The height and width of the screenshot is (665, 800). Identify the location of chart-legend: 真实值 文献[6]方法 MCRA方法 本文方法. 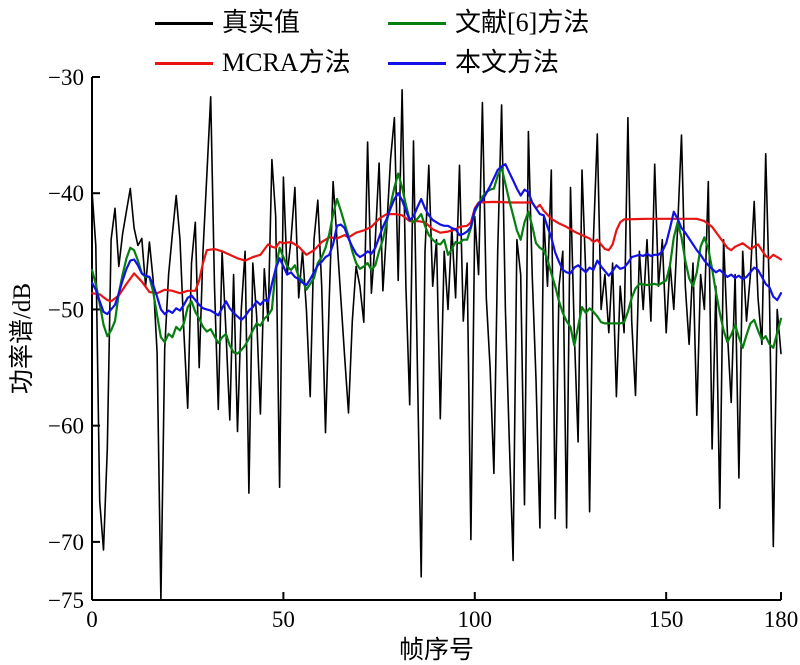
(400, 40).